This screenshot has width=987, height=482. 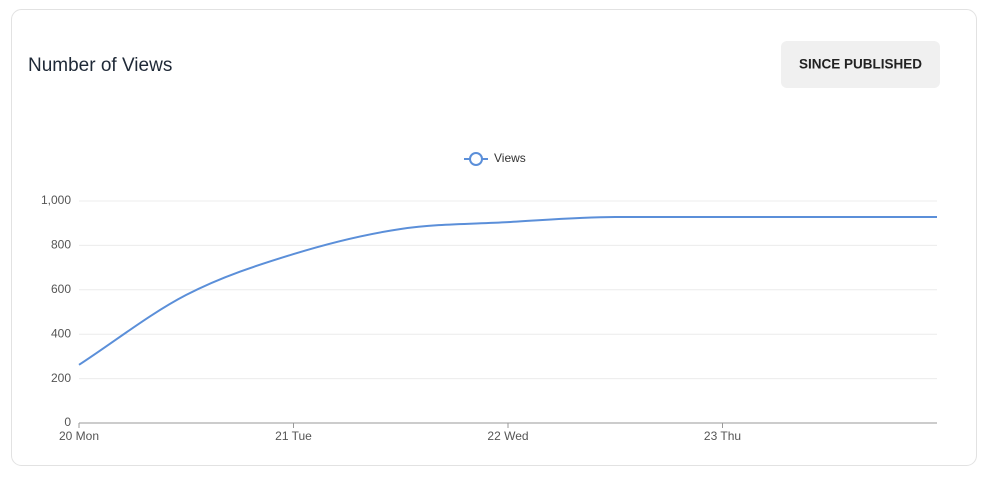 What do you see at coordinates (79, 436) in the screenshot?
I see `x-tick-label: 20 Mon` at bounding box center [79, 436].